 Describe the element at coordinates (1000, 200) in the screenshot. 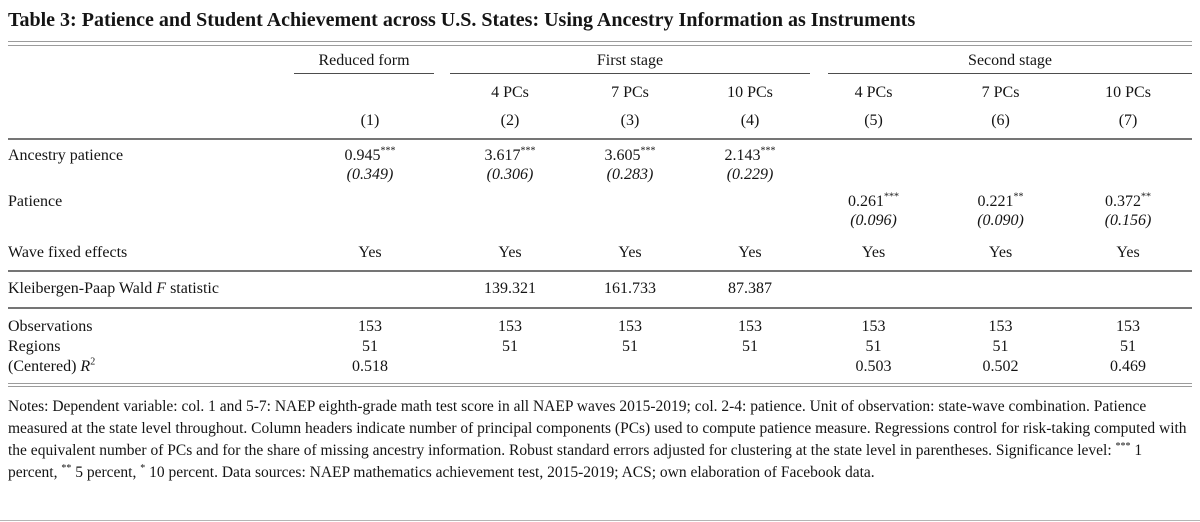

I see `coef-cell: 0.221**` at that location.